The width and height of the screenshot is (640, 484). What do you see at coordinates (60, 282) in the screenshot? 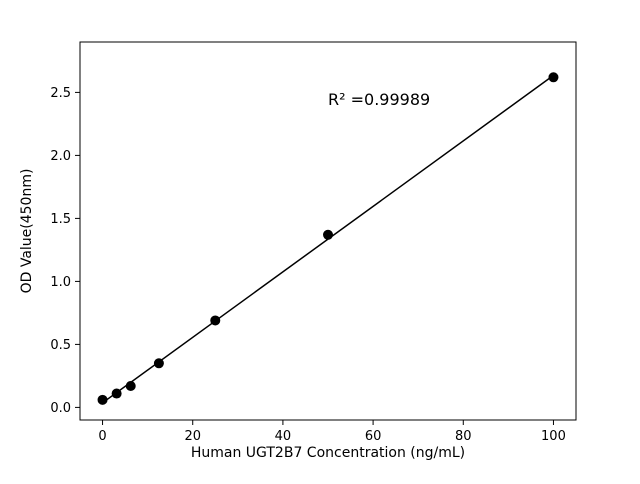
I see `y-tick-label: 1.0` at bounding box center [60, 282].